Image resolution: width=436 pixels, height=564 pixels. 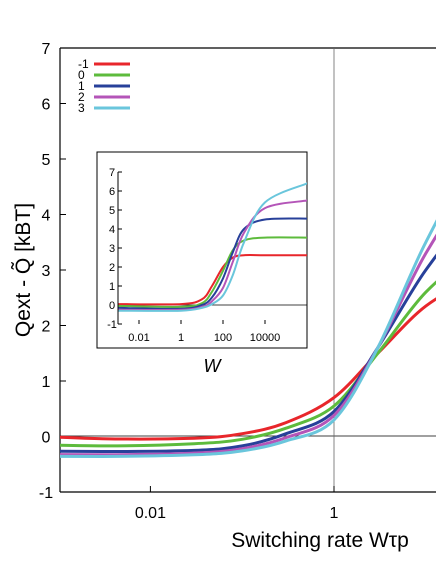 I want to click on inset-x-ticks: 0.01 1 100 10000, so click(x=204, y=332).